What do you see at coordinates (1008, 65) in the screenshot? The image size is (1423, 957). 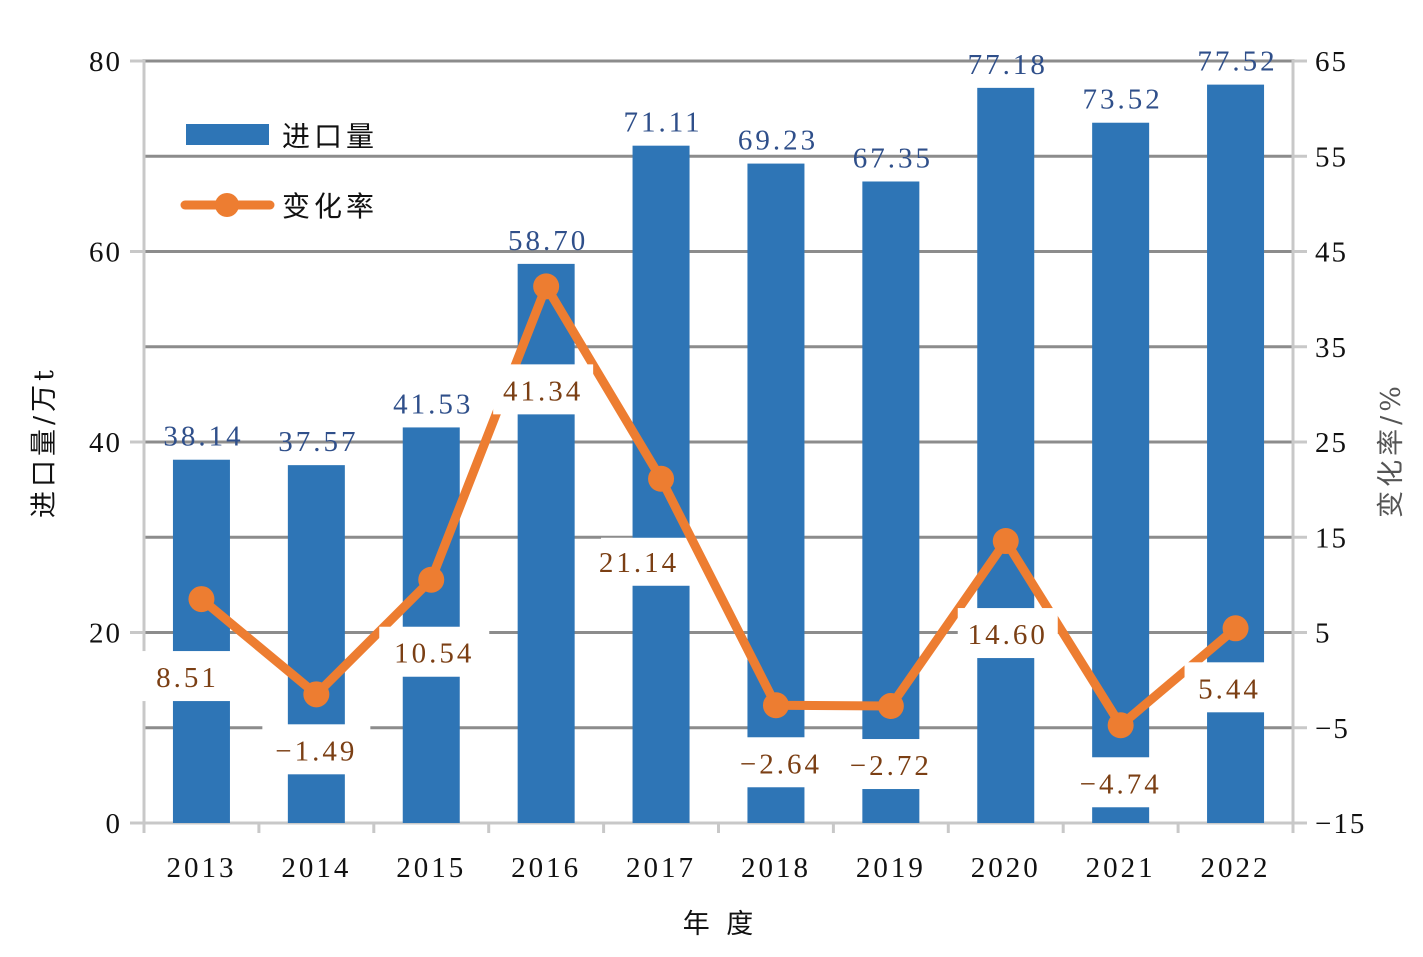 I see `bar-value-label: 77.18` at bounding box center [1008, 65].